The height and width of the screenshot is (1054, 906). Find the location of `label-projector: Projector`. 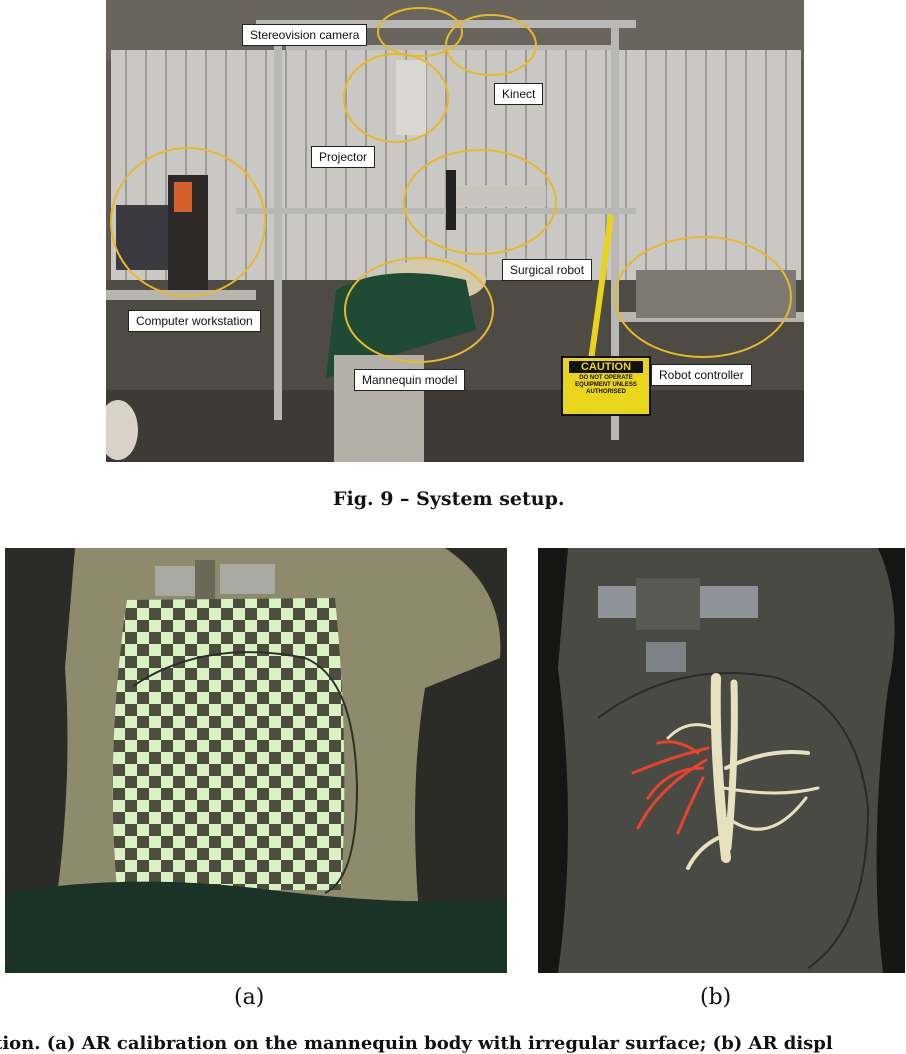

label-projector: Projector is located at coordinates (343, 157).